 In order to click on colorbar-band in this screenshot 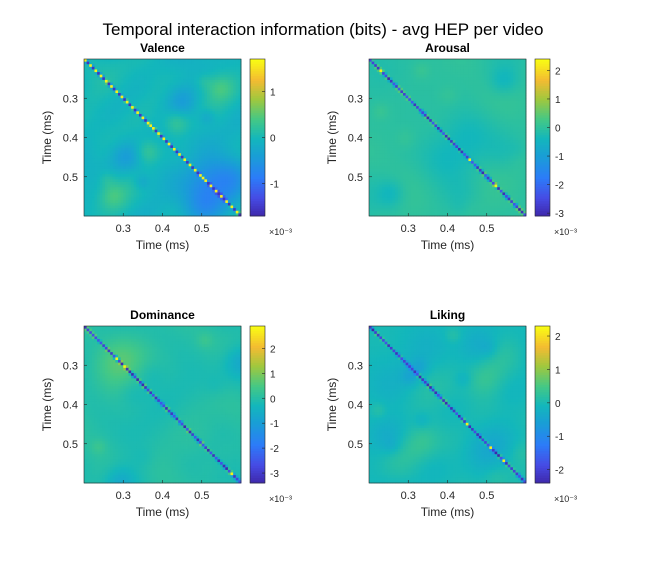, I will do `click(257, 127)`.